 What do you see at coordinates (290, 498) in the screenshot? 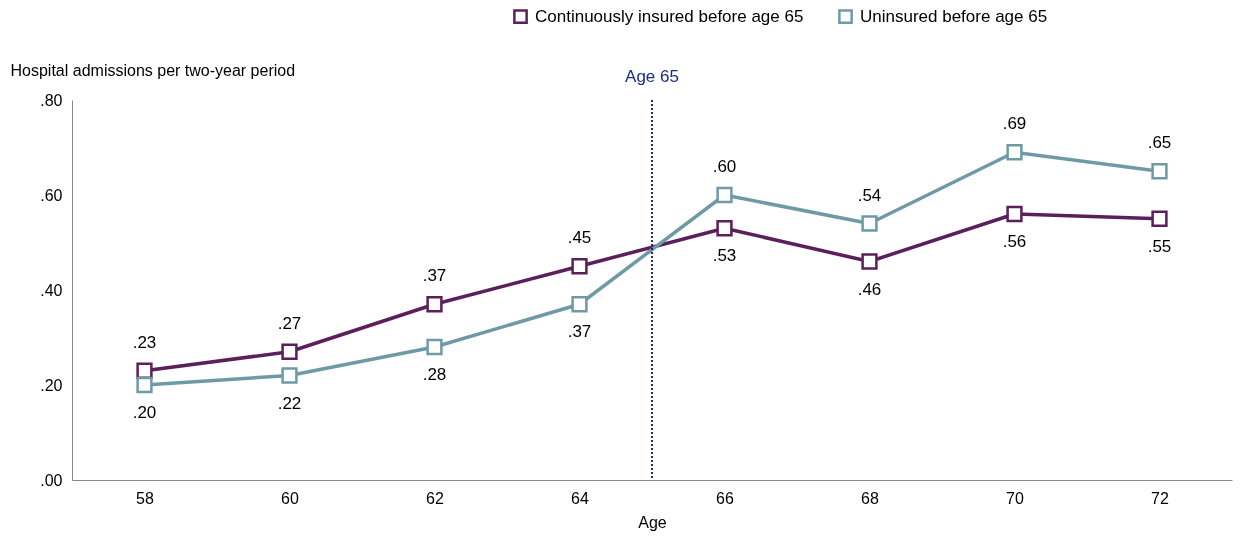
I see `x-tick-label: 60` at bounding box center [290, 498].